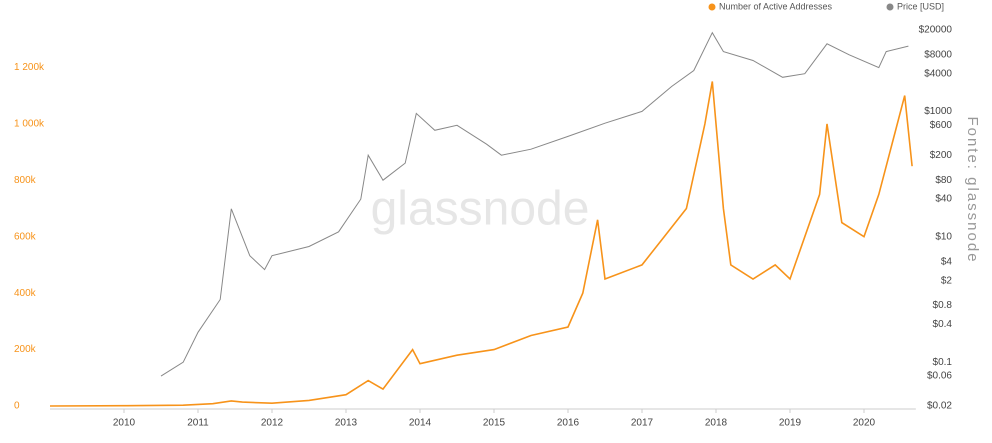 Image resolution: width=992 pixels, height=443 pixels. I want to click on x-tick-label: 2020, so click(864, 423).